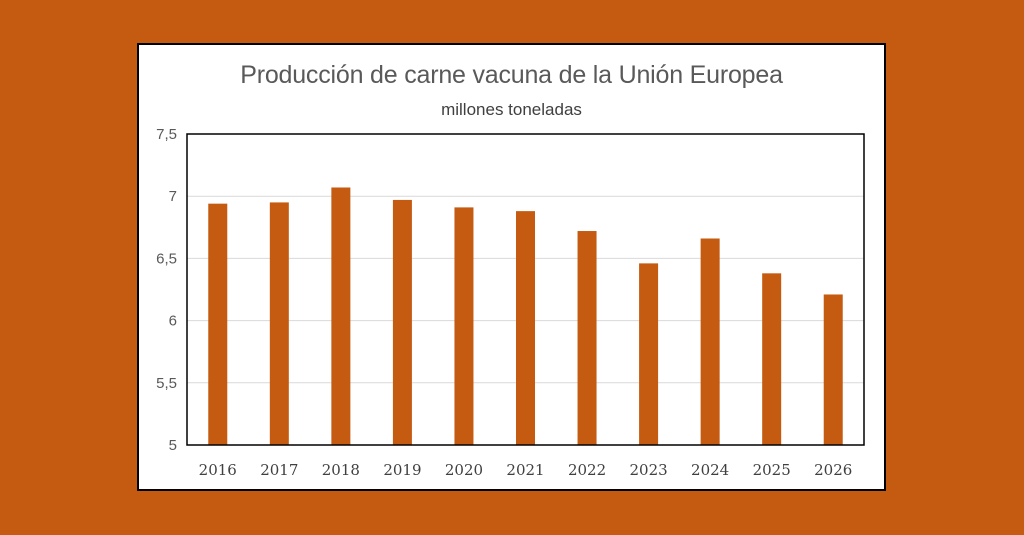 This screenshot has width=1024, height=535. Describe the element at coordinates (511, 109) in the screenshot. I see `chart-subtitle: millones toneladas` at that location.